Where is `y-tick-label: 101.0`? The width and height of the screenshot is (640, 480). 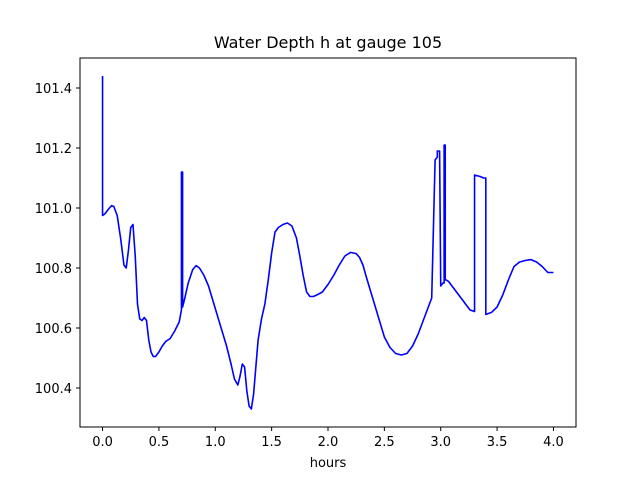 y-tick-label: 101.0 is located at coordinates (53, 209).